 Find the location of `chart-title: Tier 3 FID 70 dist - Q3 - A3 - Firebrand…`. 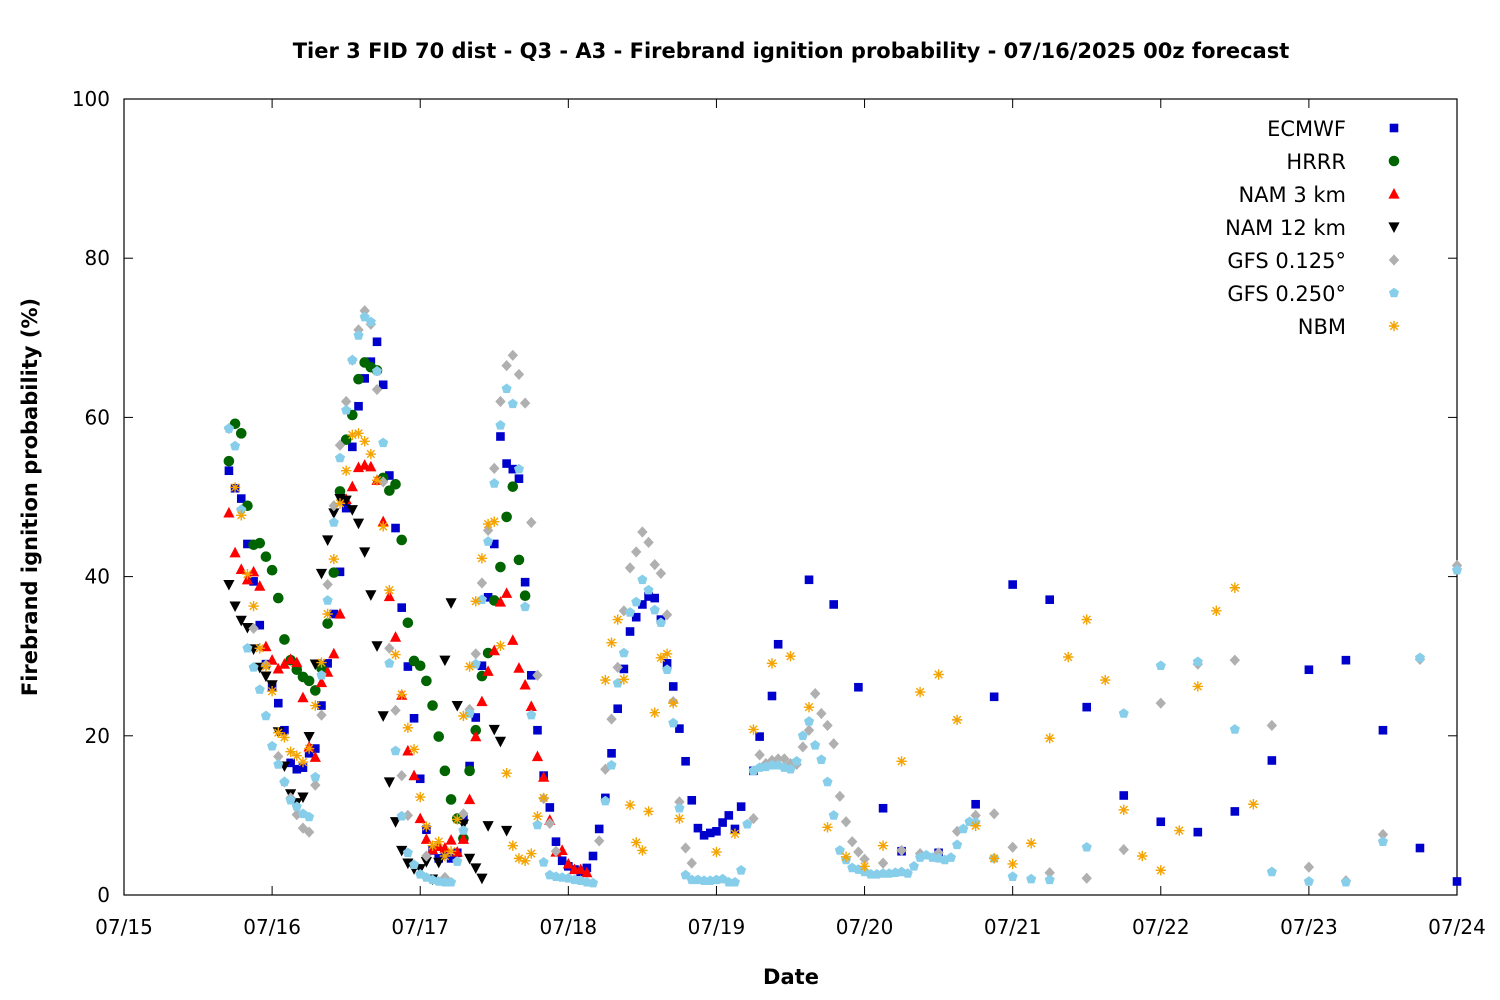

chart-title: Tier 3 FID 70 dist - Q3 - A3 - Firebrand… is located at coordinates (791, 51).